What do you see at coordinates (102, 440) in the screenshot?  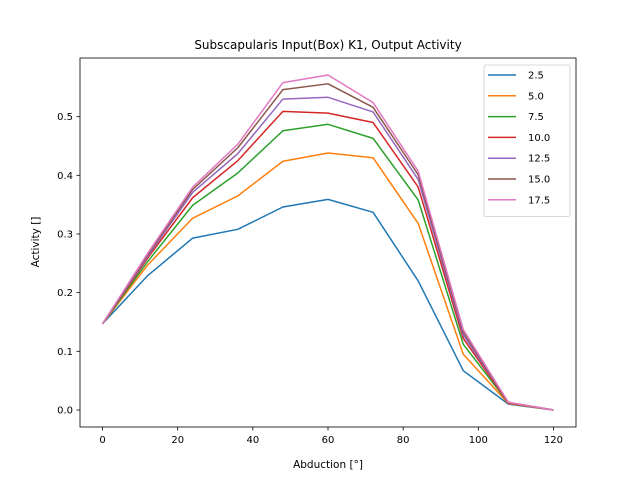 I see `x-tick-label: 0` at bounding box center [102, 440].